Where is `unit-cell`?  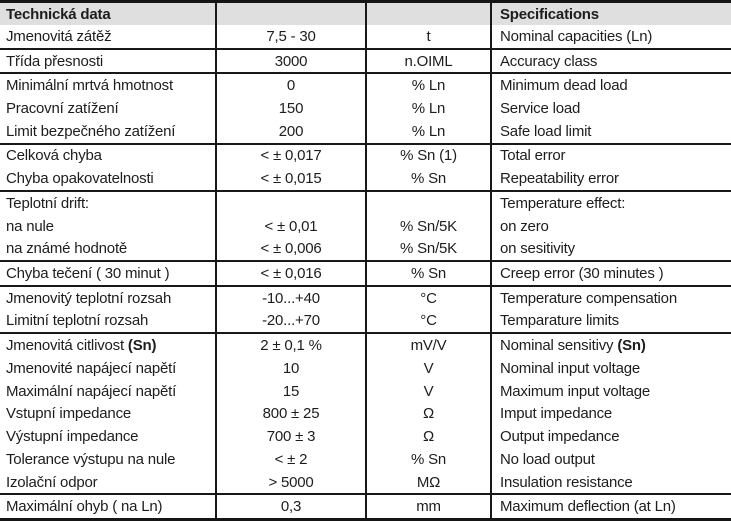
unit-cell is located at coordinates (427, 203).